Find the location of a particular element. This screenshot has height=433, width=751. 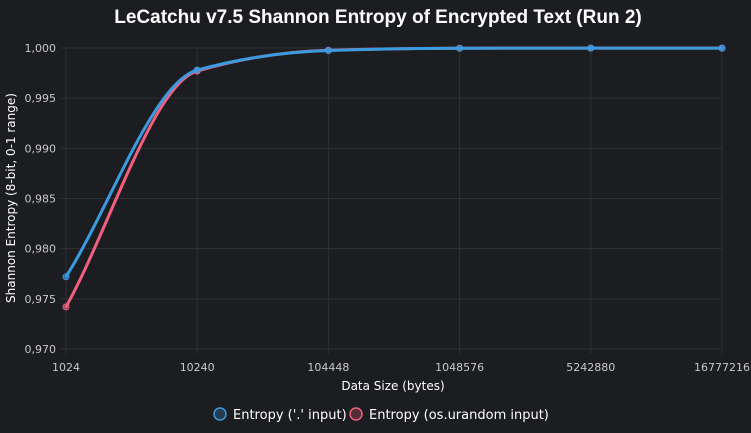

legend-label: Entropy ('.' input) is located at coordinates (290, 415).